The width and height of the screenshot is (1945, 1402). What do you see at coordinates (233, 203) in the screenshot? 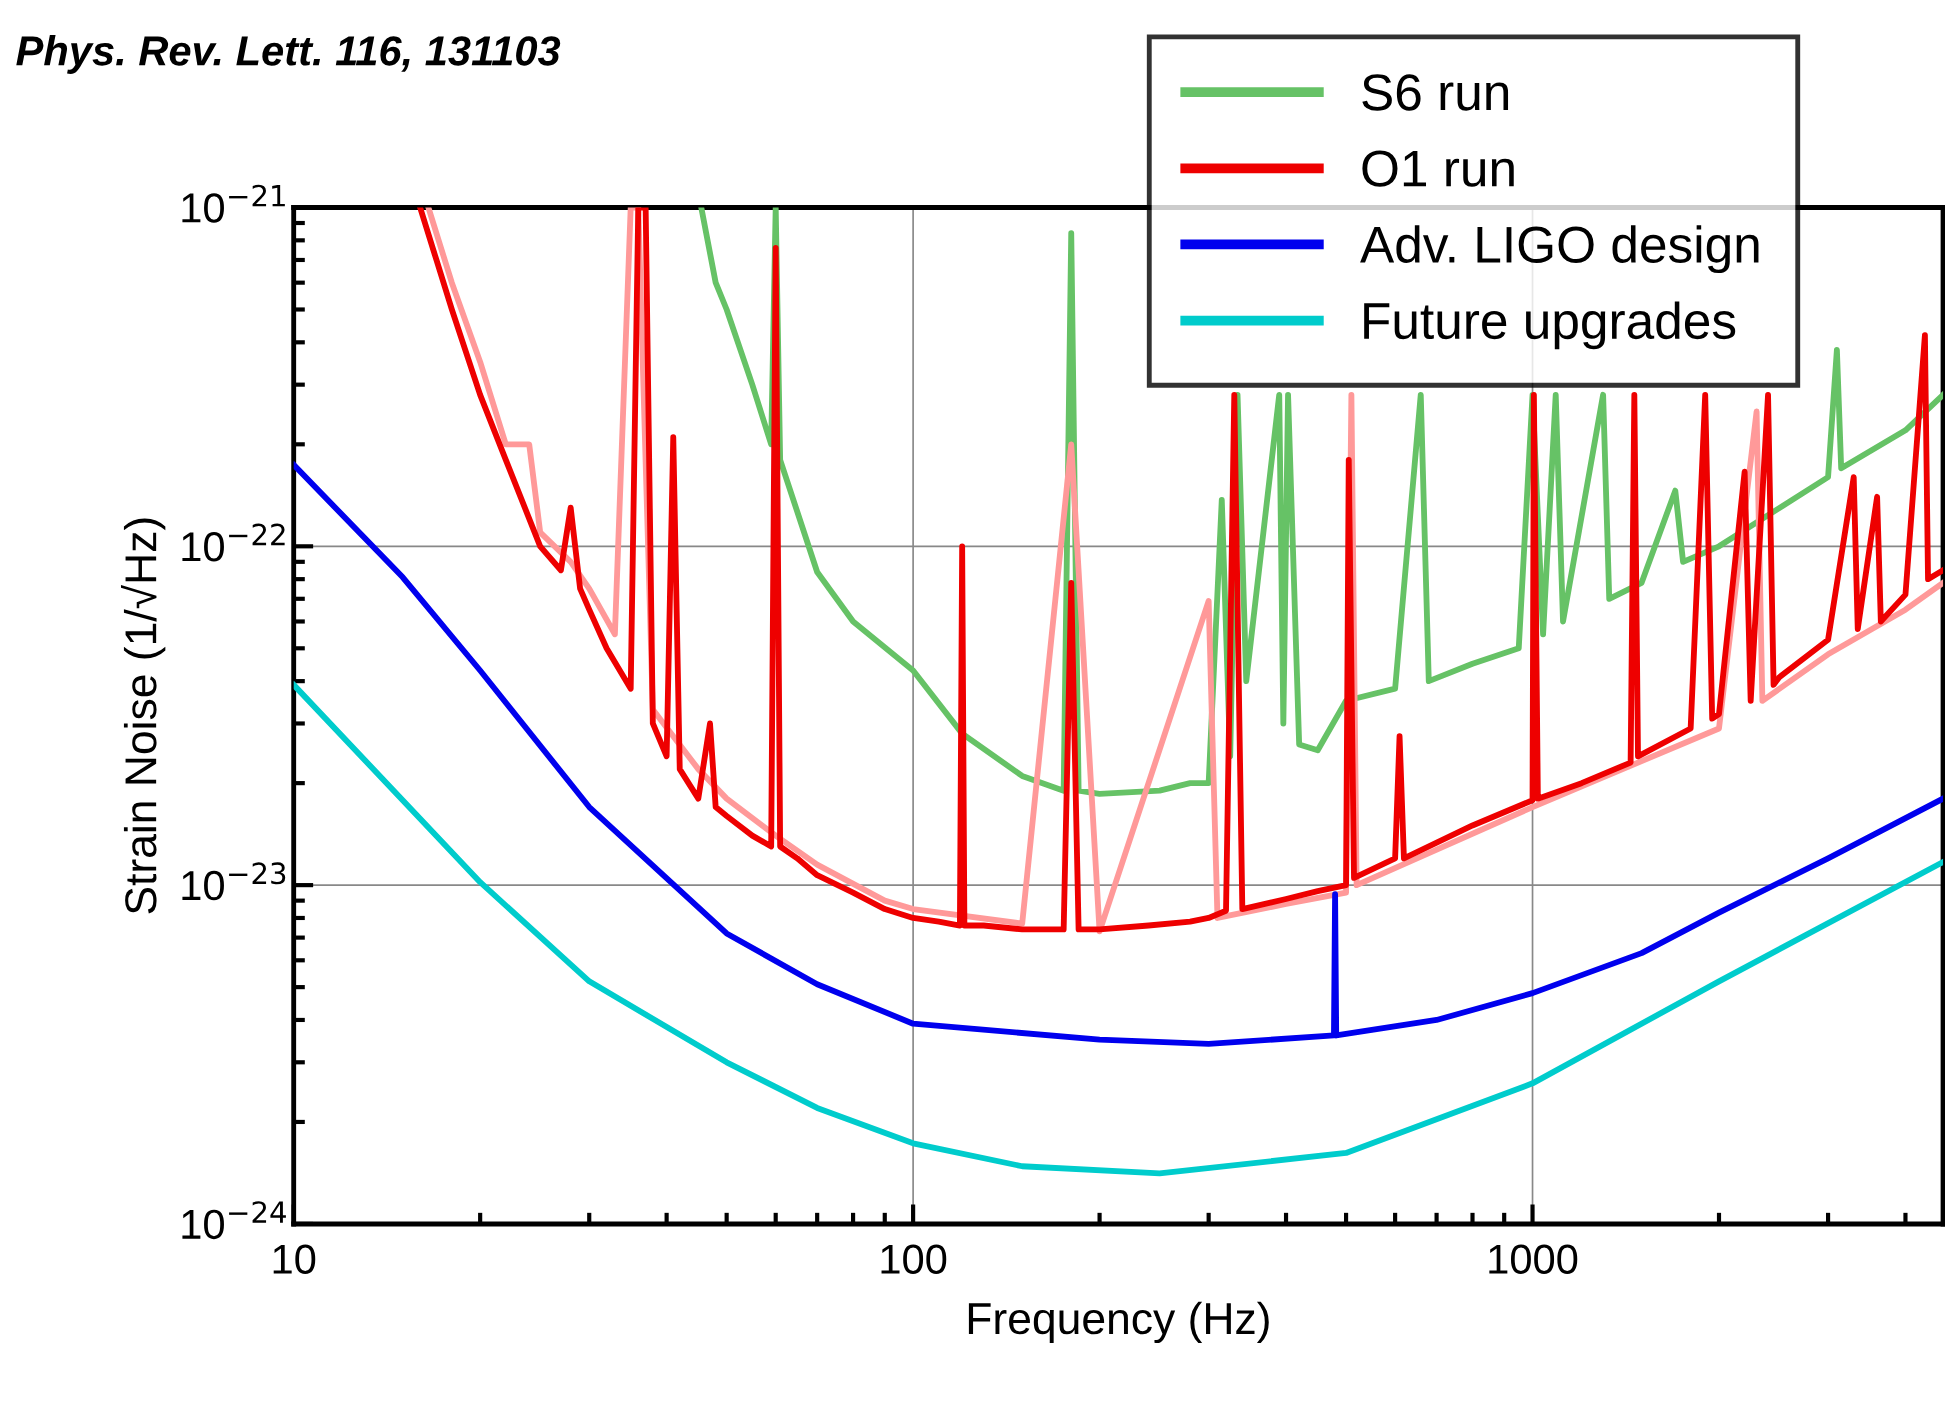
I see `y-tick-label: 10$^{−21}$` at bounding box center [233, 203].